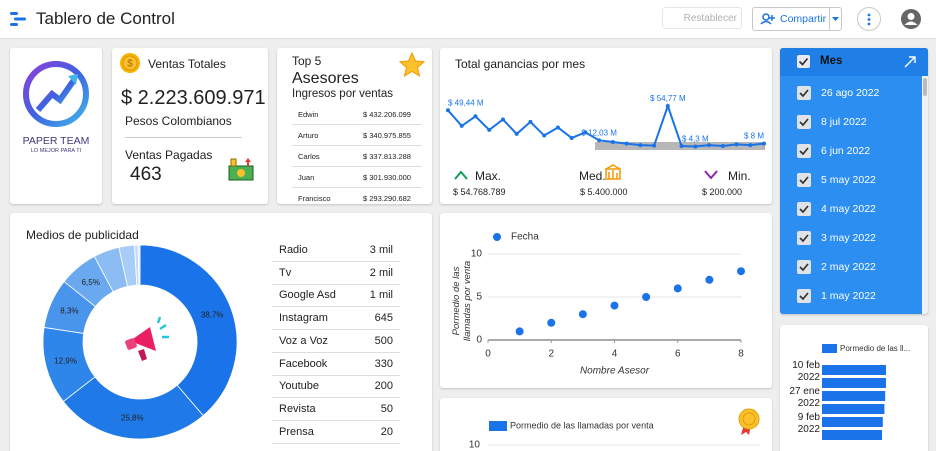  I want to click on filter-item: 5 may 2022, so click(850, 180).